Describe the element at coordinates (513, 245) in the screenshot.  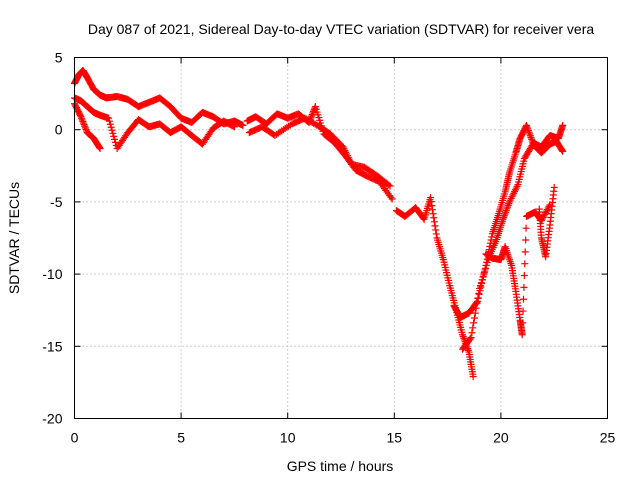
I see `series-recovery-second` at that location.